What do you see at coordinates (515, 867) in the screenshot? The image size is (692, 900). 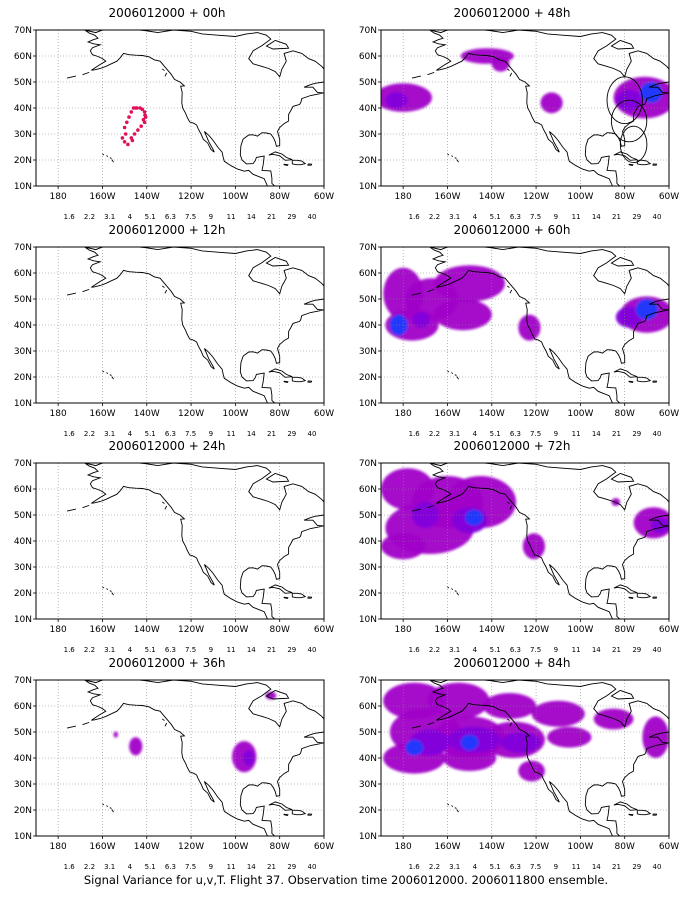 I see `colorbar-label: 6.3` at bounding box center [515, 867].